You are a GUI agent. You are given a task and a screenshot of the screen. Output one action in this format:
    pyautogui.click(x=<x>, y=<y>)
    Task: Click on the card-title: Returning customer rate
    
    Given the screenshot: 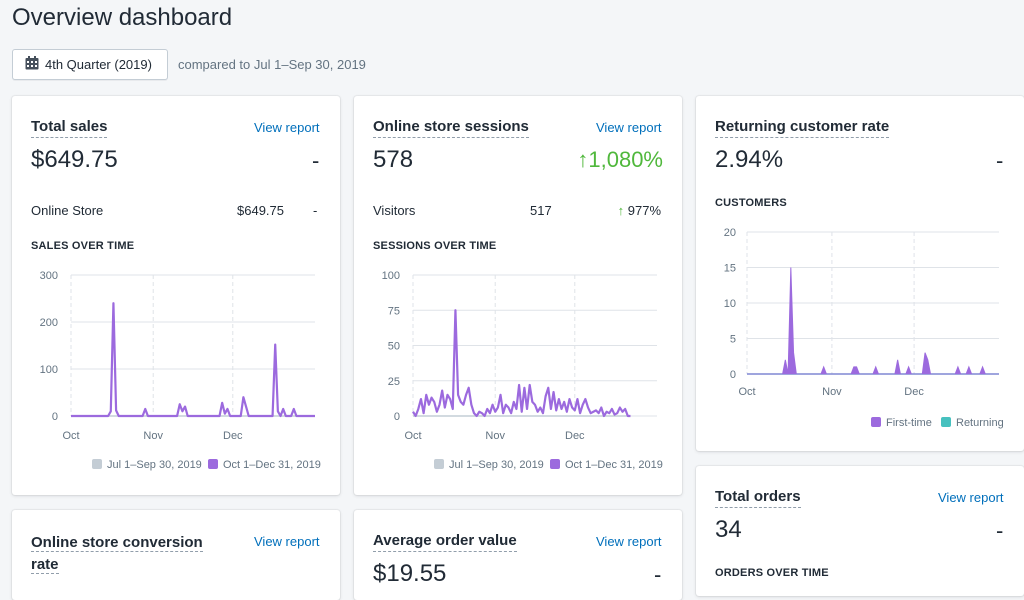 What is the action you would take?
    pyautogui.click(x=802, y=128)
    